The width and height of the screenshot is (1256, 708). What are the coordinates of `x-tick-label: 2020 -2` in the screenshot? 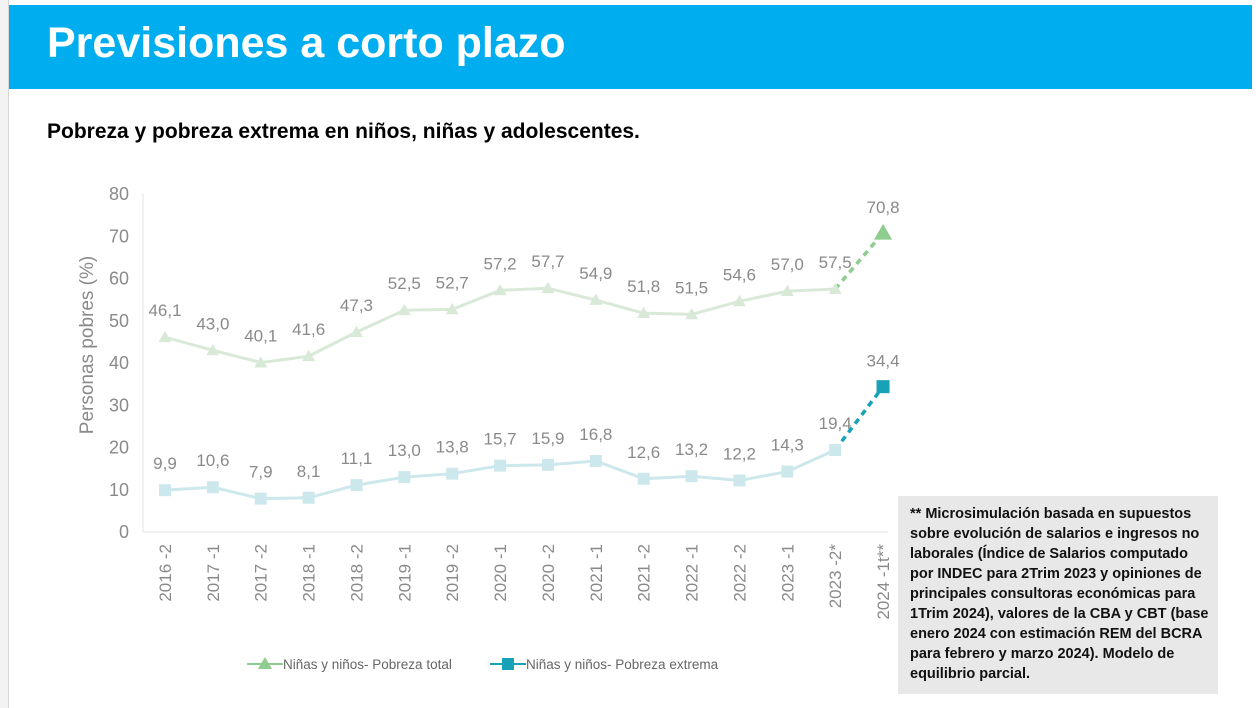 It's located at (548, 573).